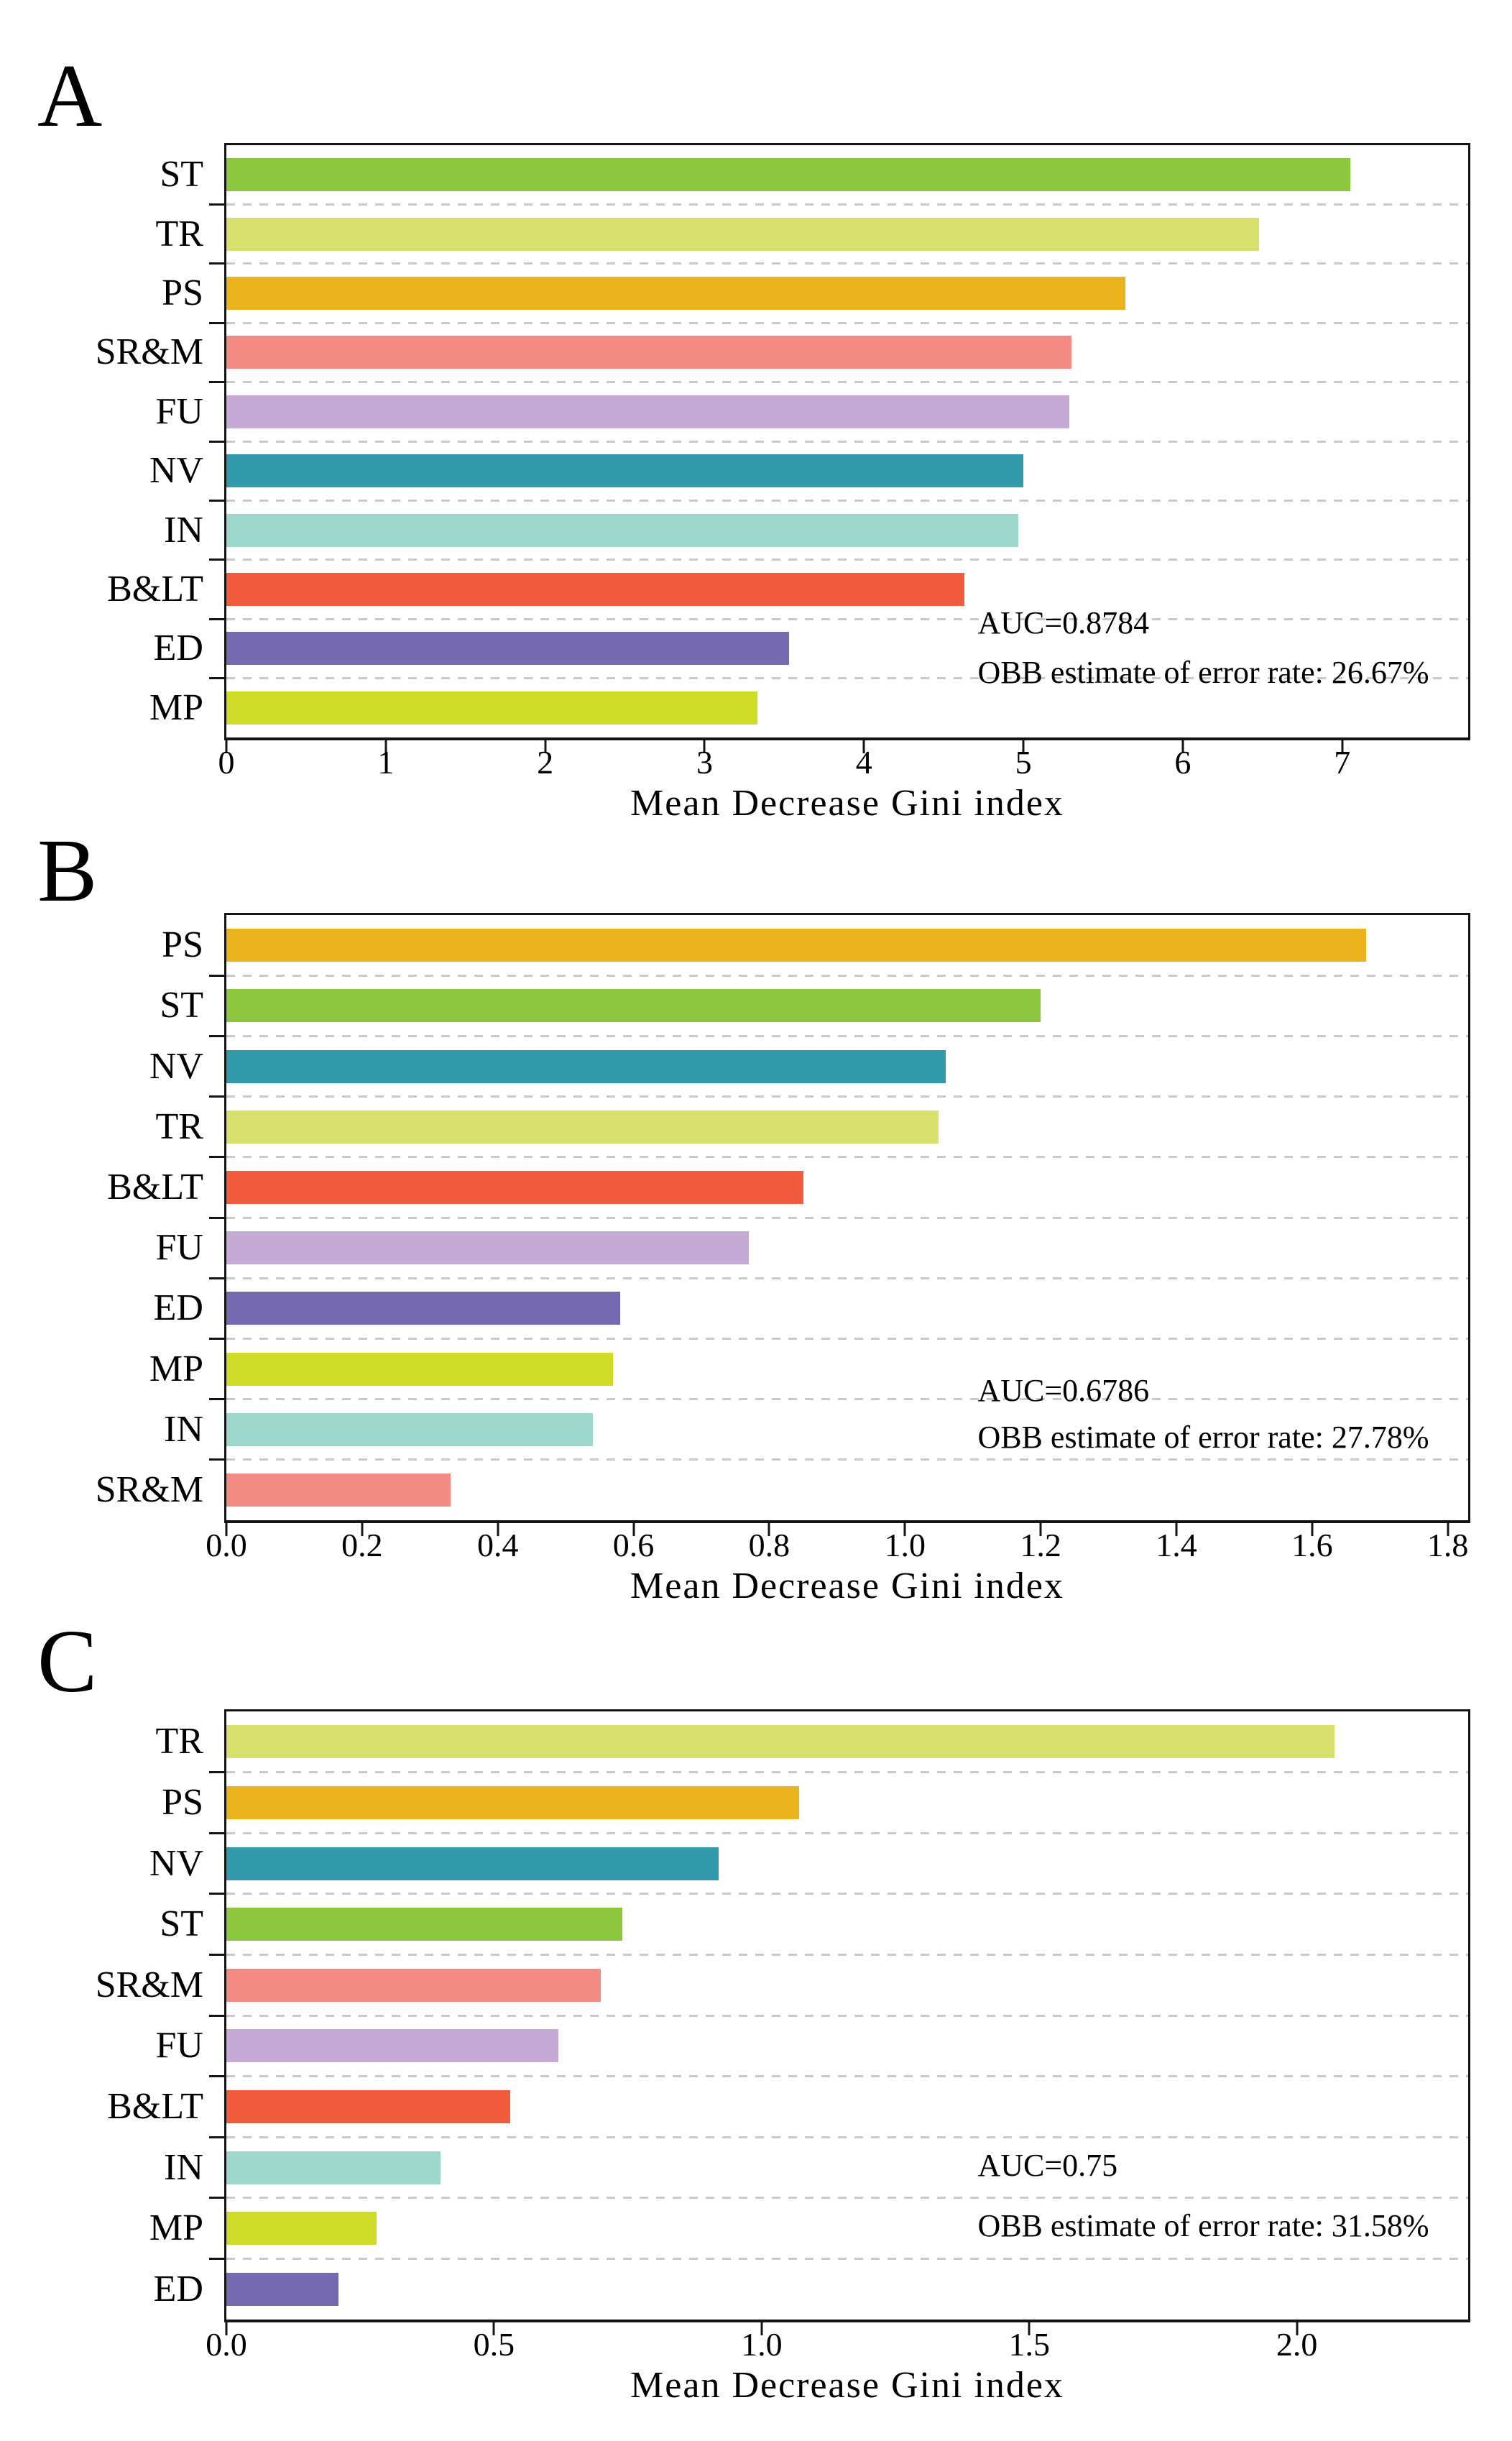 The image size is (1512, 2441). Describe the element at coordinates (769, 1545) in the screenshot. I see `x-tick-label: 0.8` at that location.